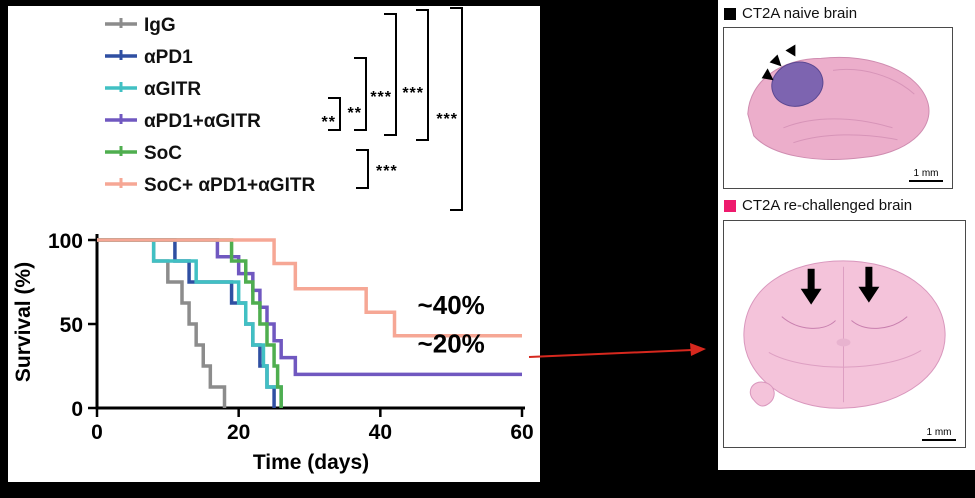  Describe the element at coordinates (160, 25) in the screenshot. I see `legend-label: IgG` at that location.